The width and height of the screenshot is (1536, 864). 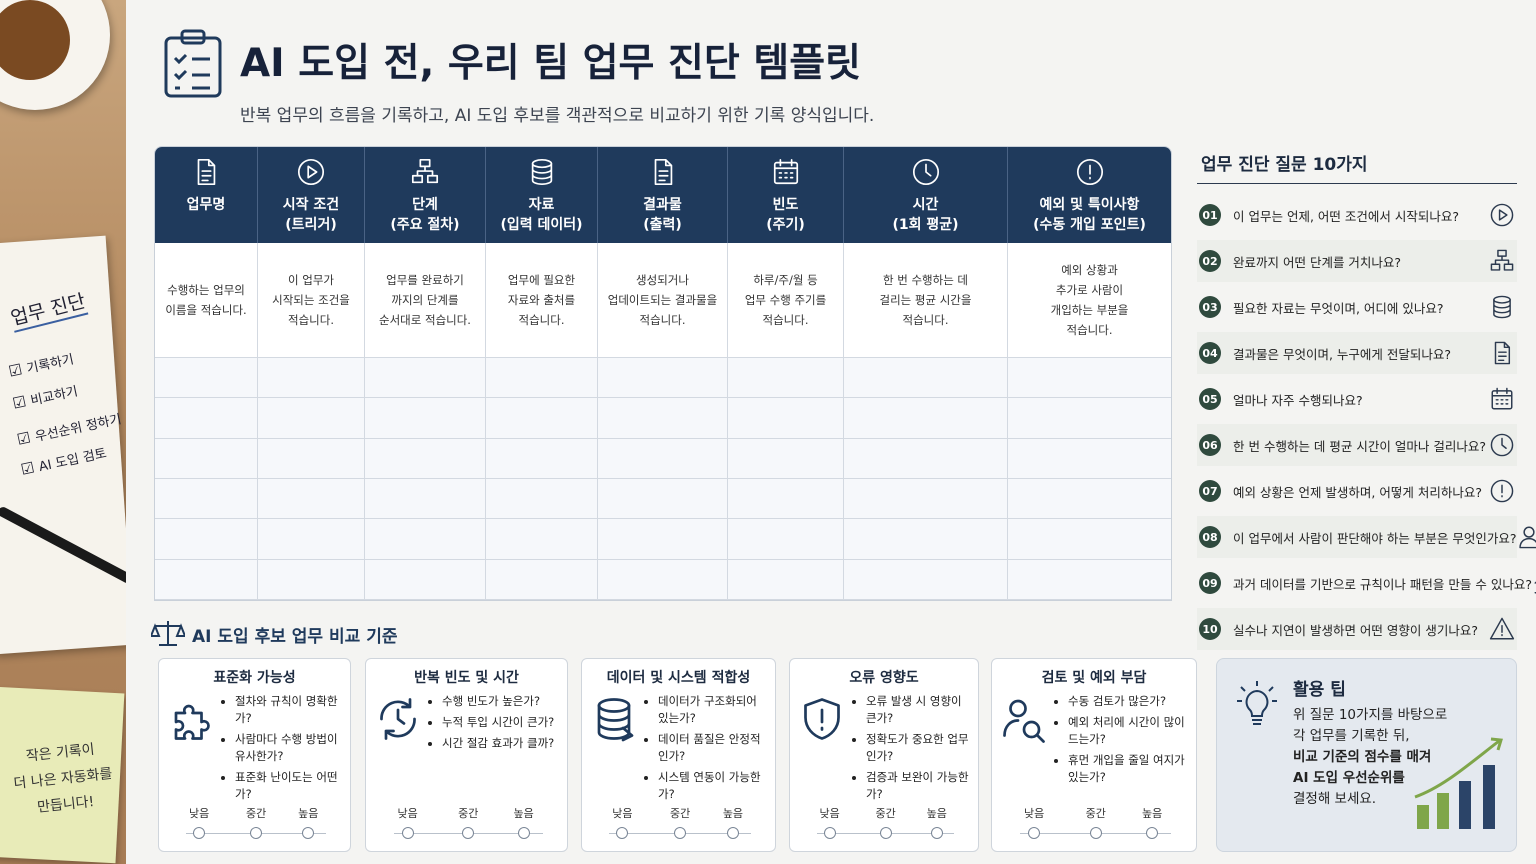 What do you see at coordinates (542, 195) in the screenshot?
I see `column-header: 자료 (입력 데이터)` at bounding box center [542, 195].